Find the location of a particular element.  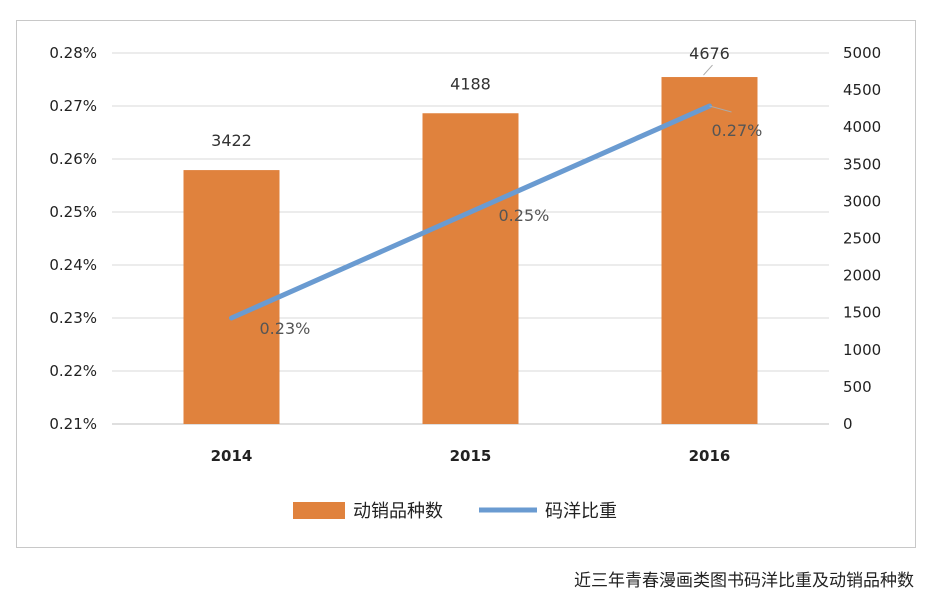

chart-caption: 近三年青春漫画类图书码洋比重及动销品种数 is located at coordinates (744, 581).